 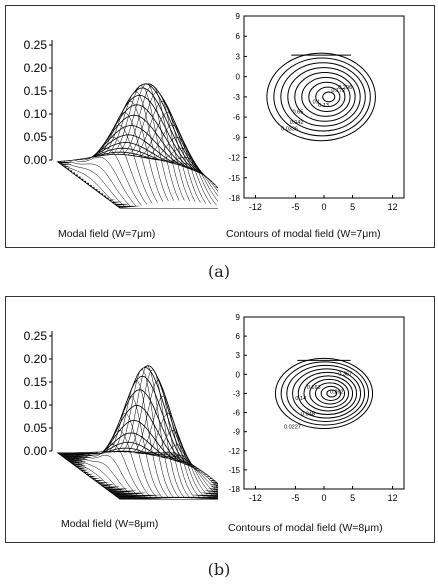 I want to click on contour-level-label: 0.163, so click(x=314, y=388).